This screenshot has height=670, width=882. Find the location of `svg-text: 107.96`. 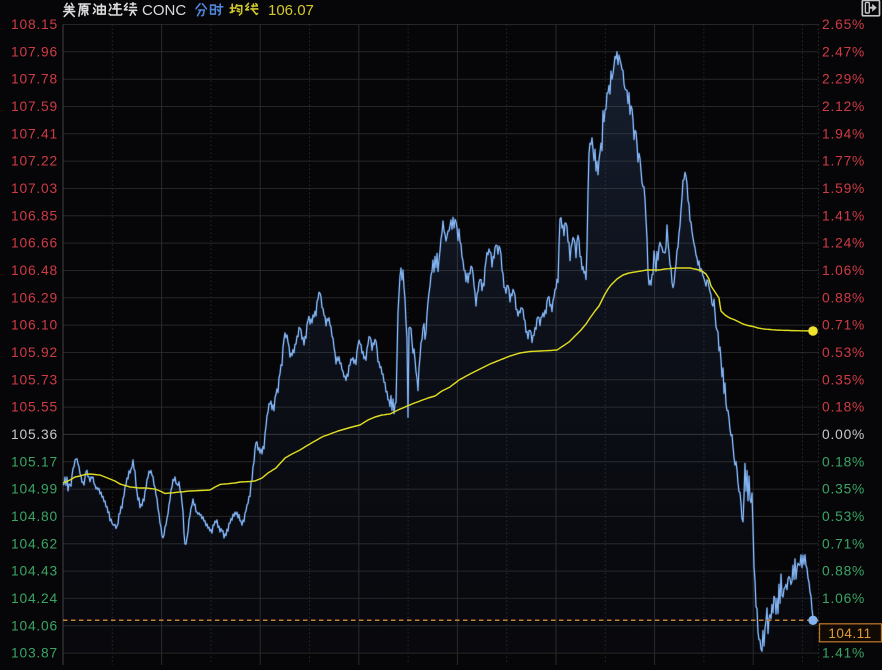

svg-text: 107.96 is located at coordinates (34, 51).